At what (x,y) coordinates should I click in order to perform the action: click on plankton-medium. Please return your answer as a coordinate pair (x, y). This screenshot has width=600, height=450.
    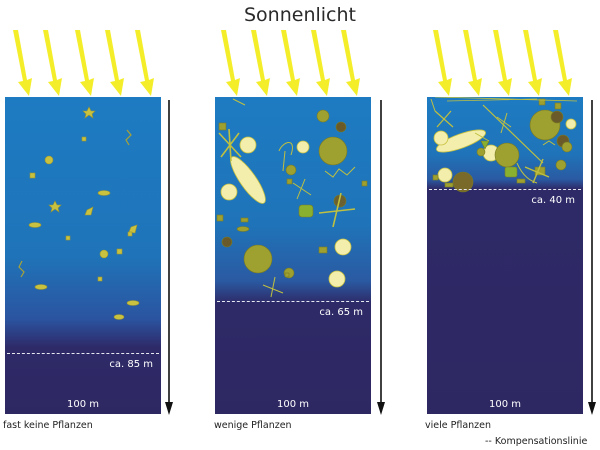
    Looking at the image, I should click on (292, 198).